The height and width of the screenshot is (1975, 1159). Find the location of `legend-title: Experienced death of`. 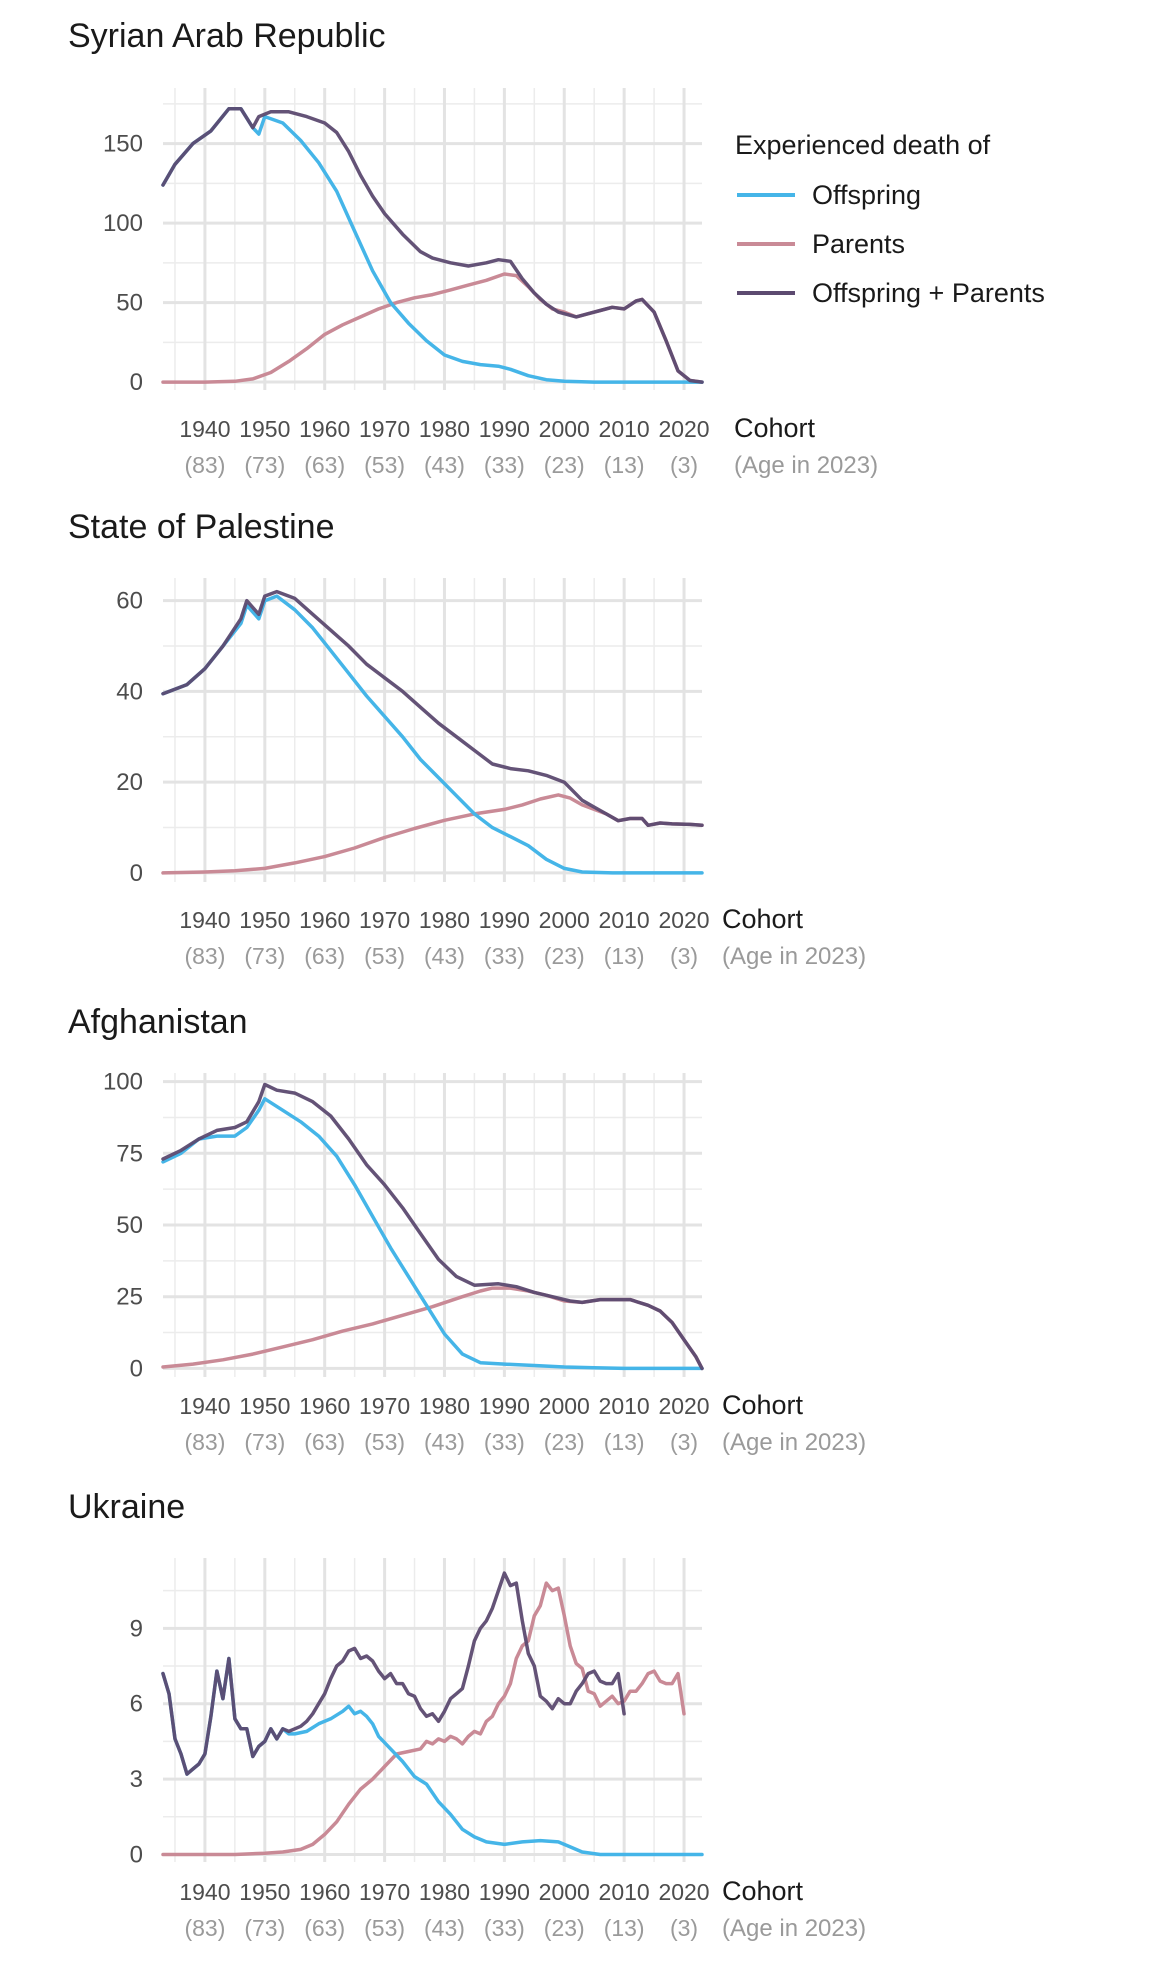

legend-title: Experienced death of is located at coordinates (863, 145).